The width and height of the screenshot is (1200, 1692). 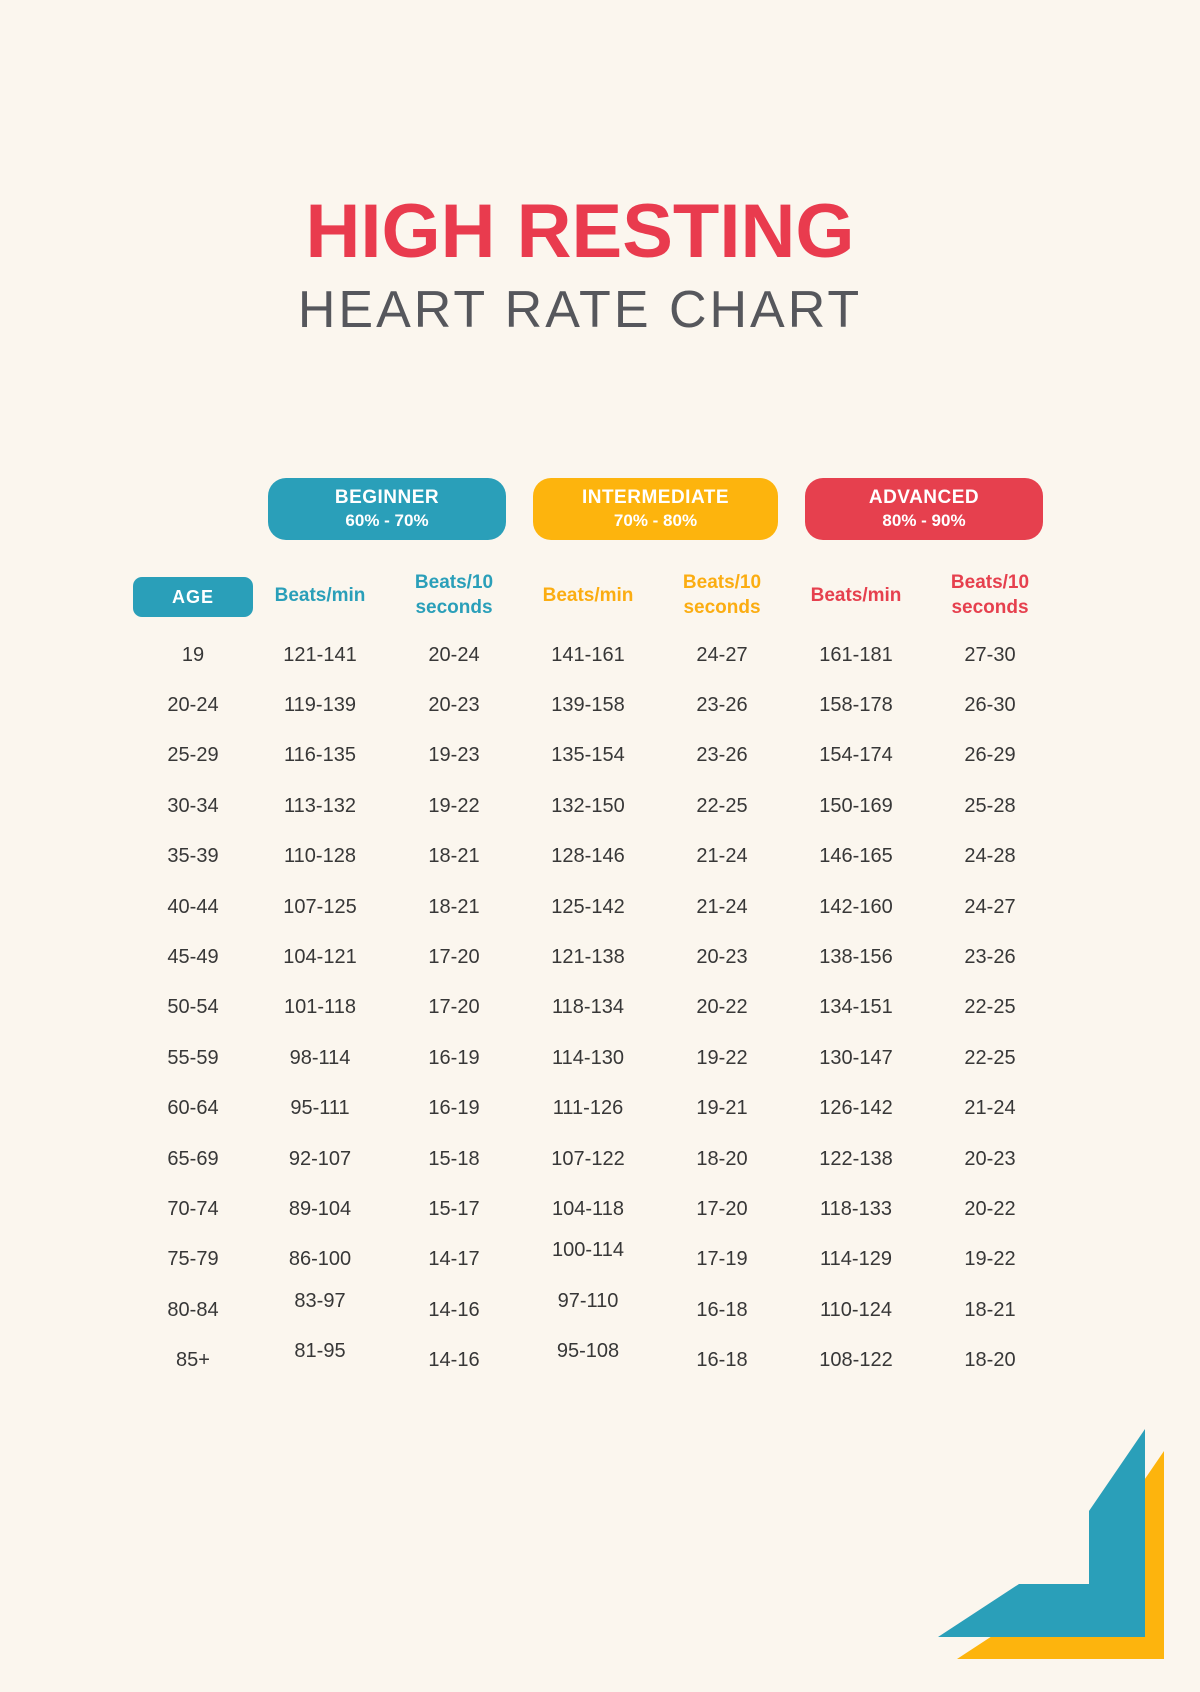 I want to click on value-cell: 130-147, so click(x=856, y=1057).